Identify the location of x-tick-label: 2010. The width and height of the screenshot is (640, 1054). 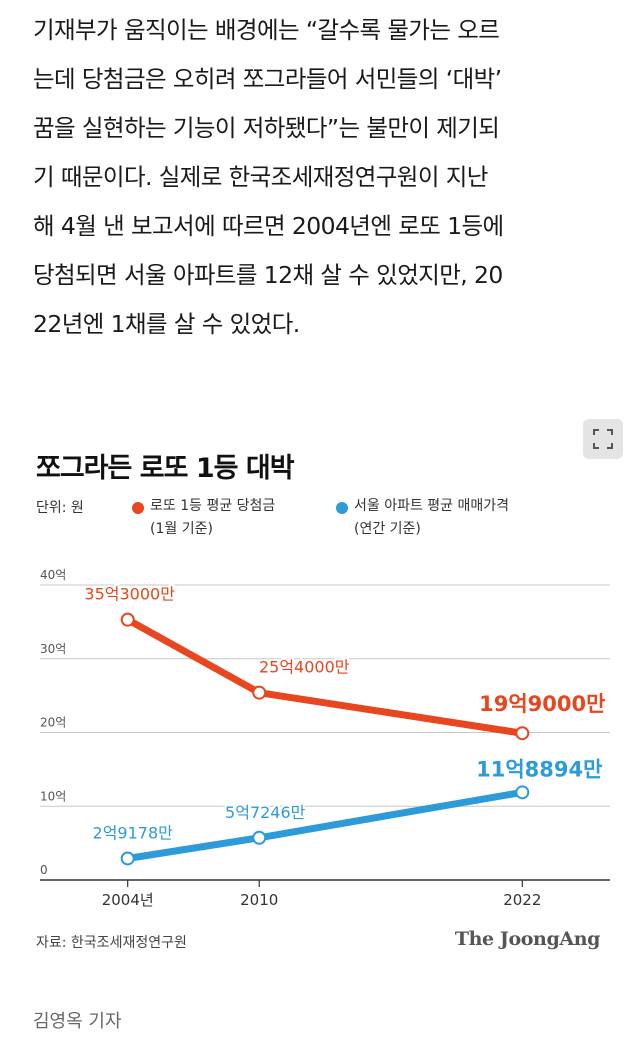
(259, 900).